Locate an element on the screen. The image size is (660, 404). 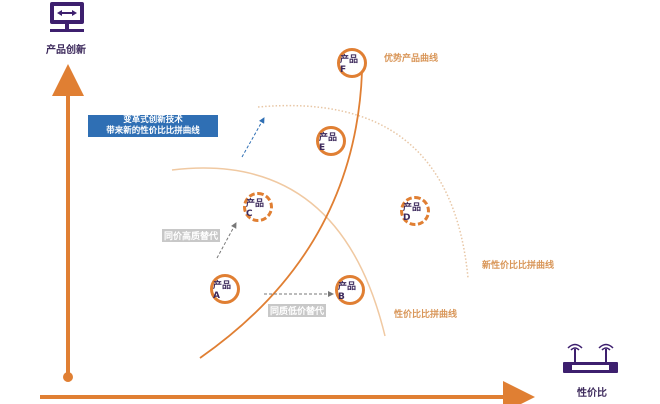
new-comparison-curve is located at coordinates (363, 191).